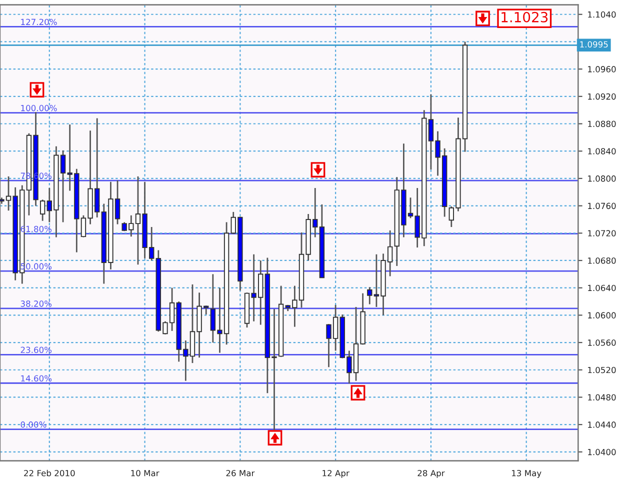 This screenshot has height=480, width=625. I want to click on ref-line-label: 1.0995, so click(594, 44).